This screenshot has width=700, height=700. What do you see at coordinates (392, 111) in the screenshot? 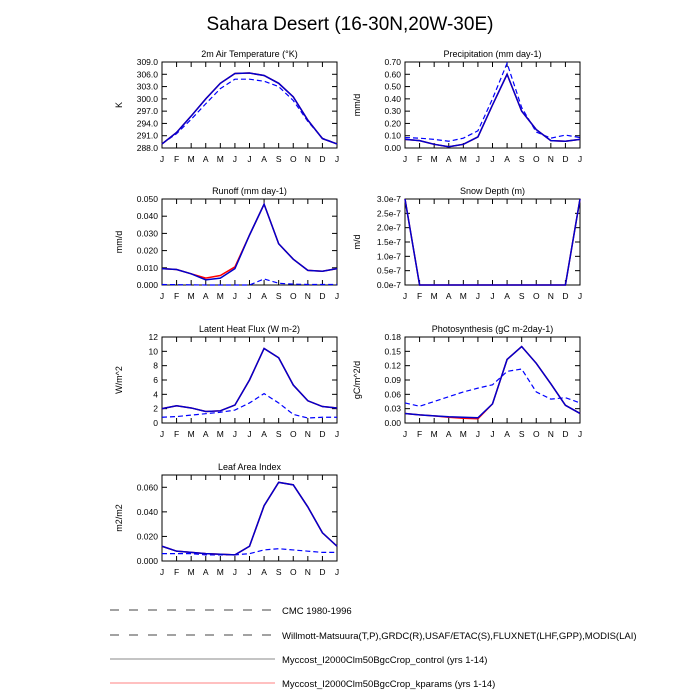
I see `y-tick-label: 0.30` at bounding box center [392, 111].